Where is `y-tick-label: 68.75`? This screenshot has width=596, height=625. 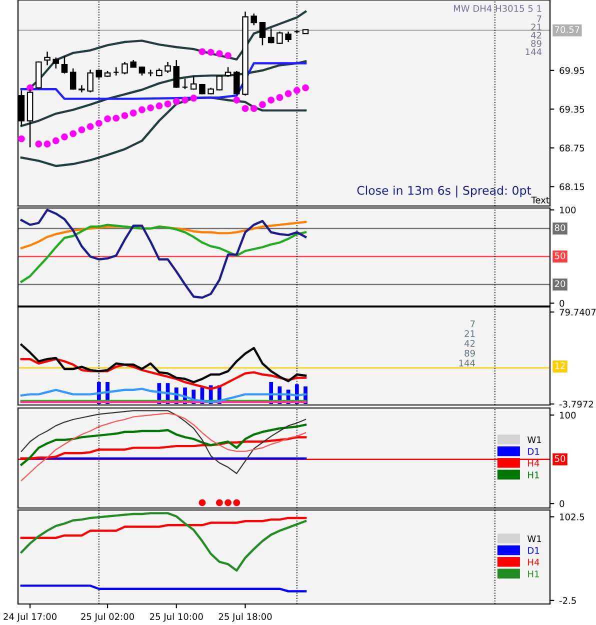 y-tick-label: 68.75 is located at coordinates (572, 148).